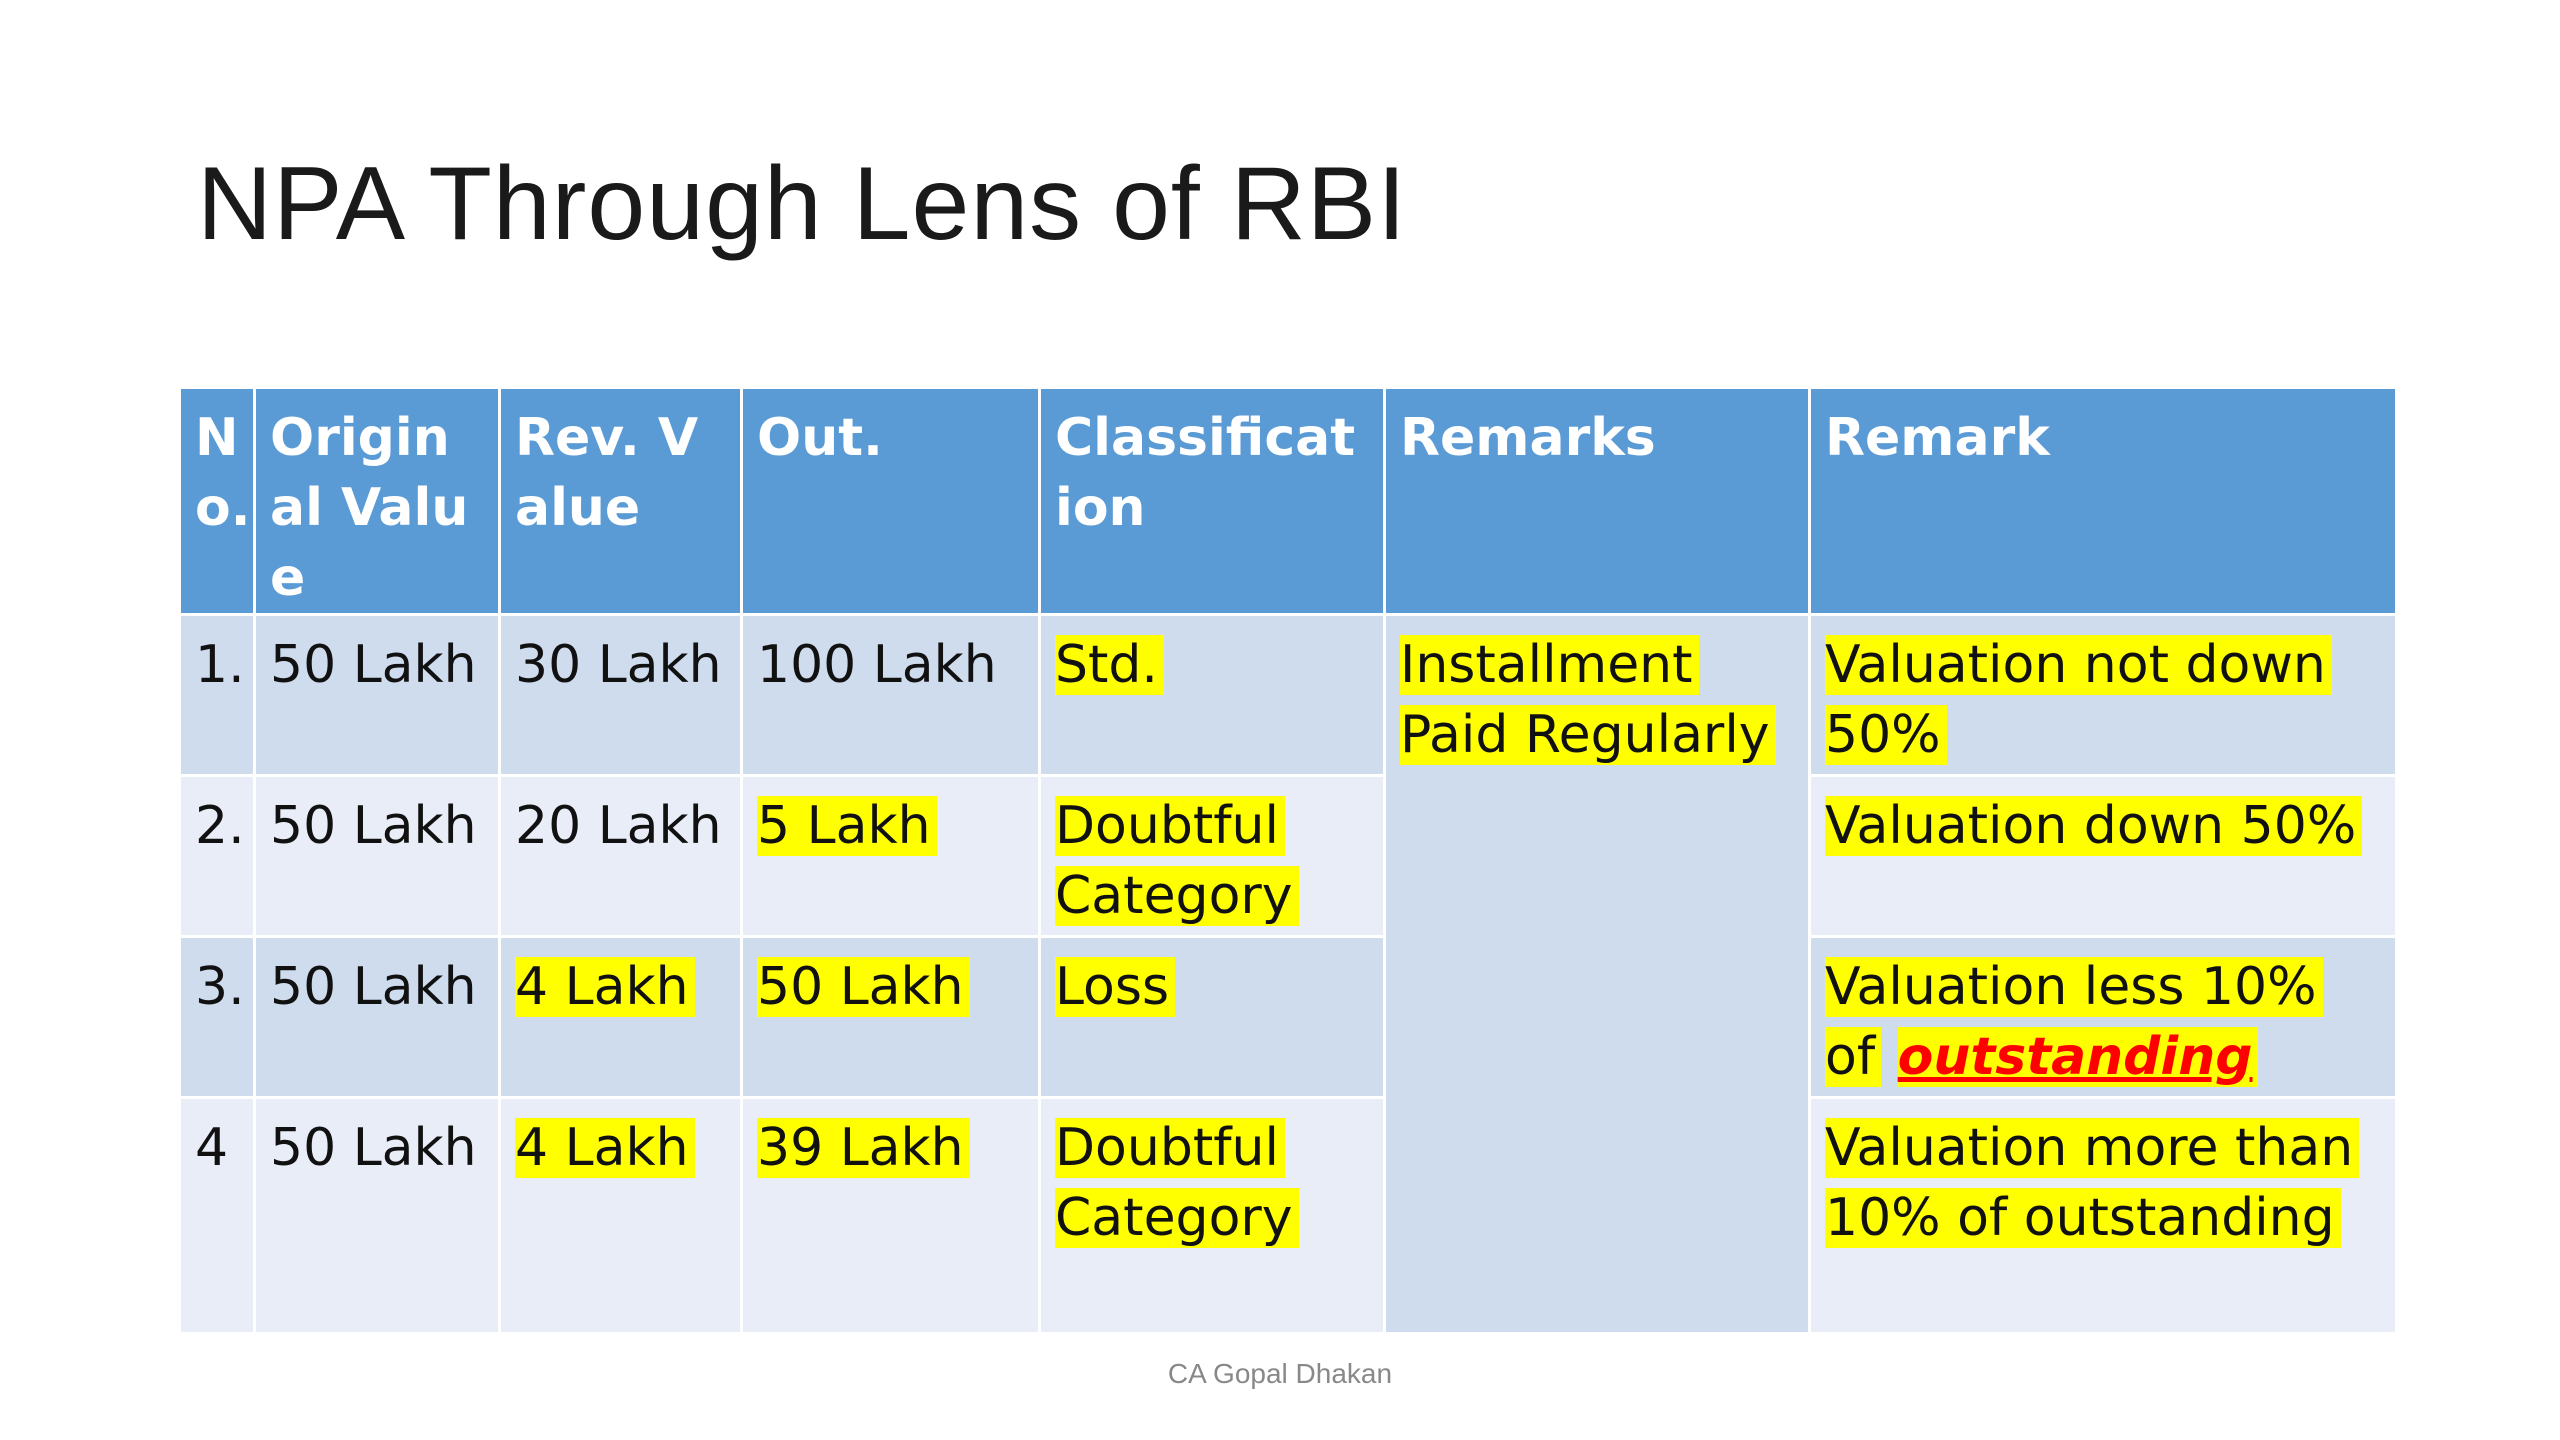  Describe the element at coordinates (2094, 826) in the screenshot. I see `remark-text: Valuation down 50%` at that location.